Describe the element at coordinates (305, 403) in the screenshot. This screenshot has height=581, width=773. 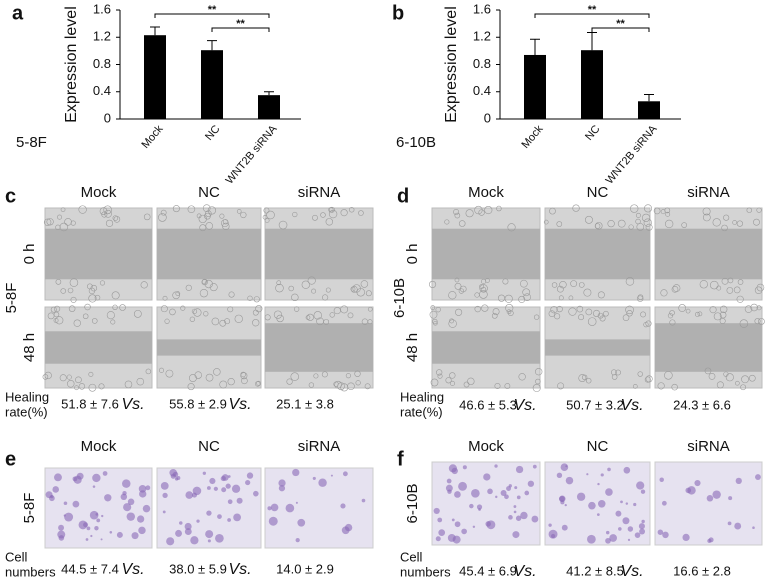
I see `result-value: 25.1 ± 3.8` at that location.